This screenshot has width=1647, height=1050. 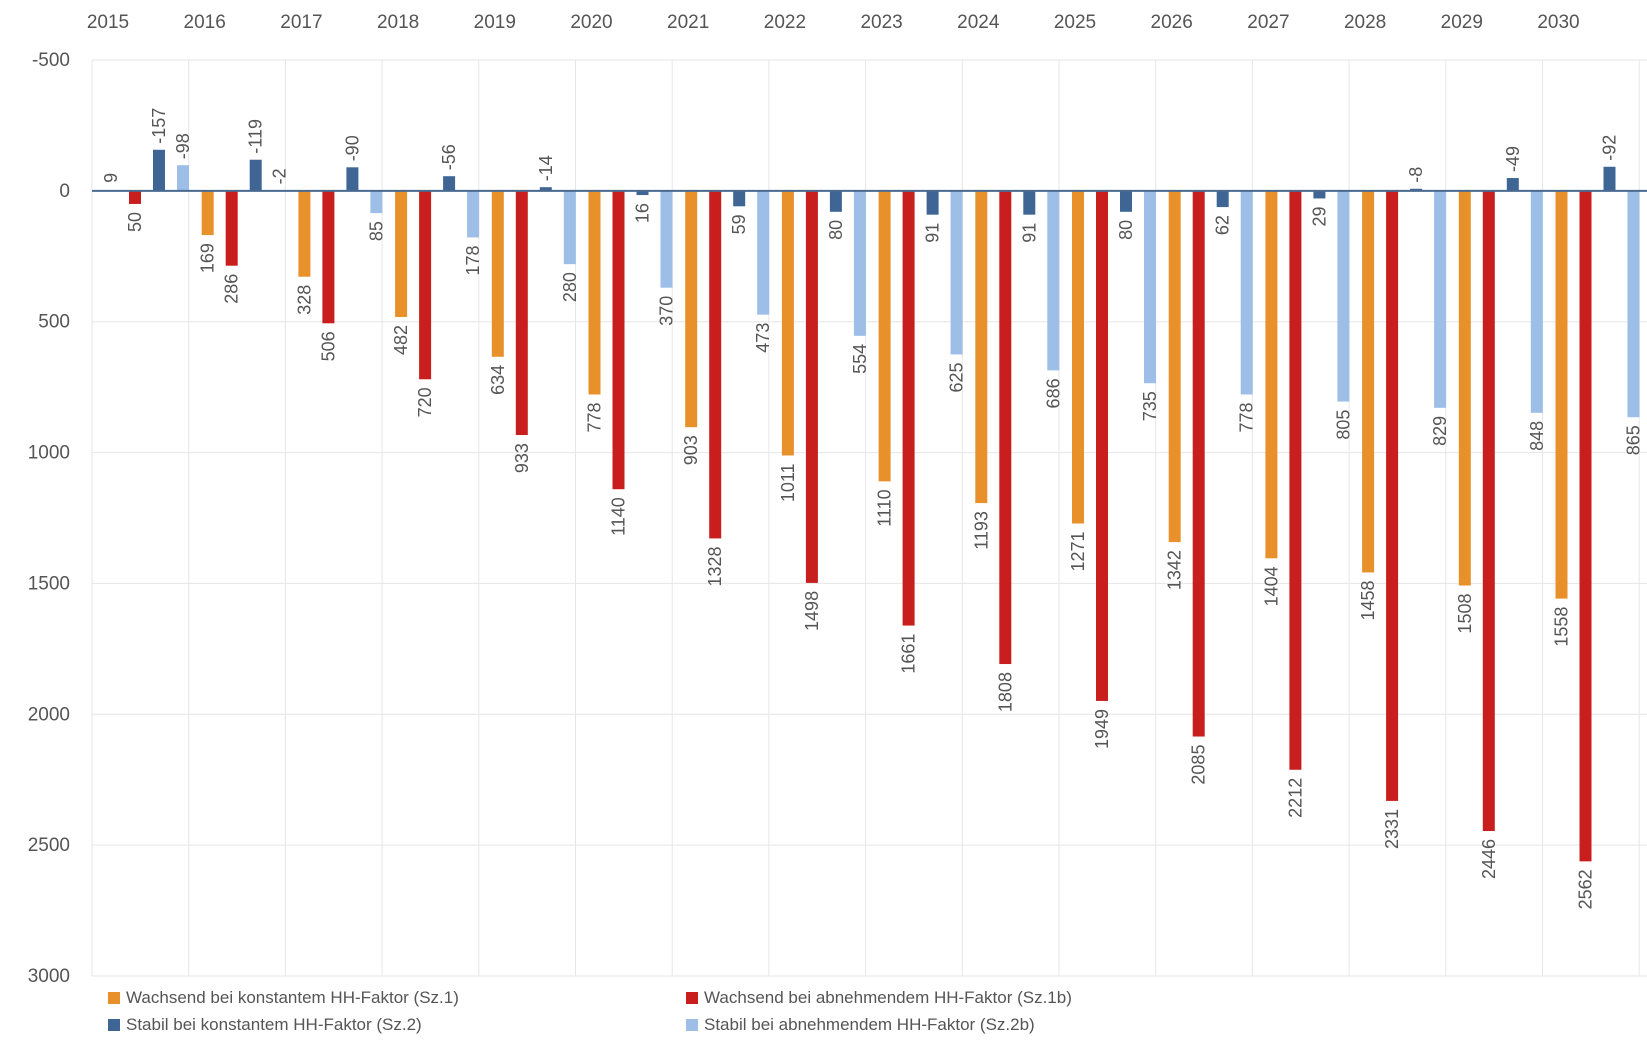 What do you see at coordinates (591, 22) in the screenshot?
I see `x-tick-label: 2020` at bounding box center [591, 22].